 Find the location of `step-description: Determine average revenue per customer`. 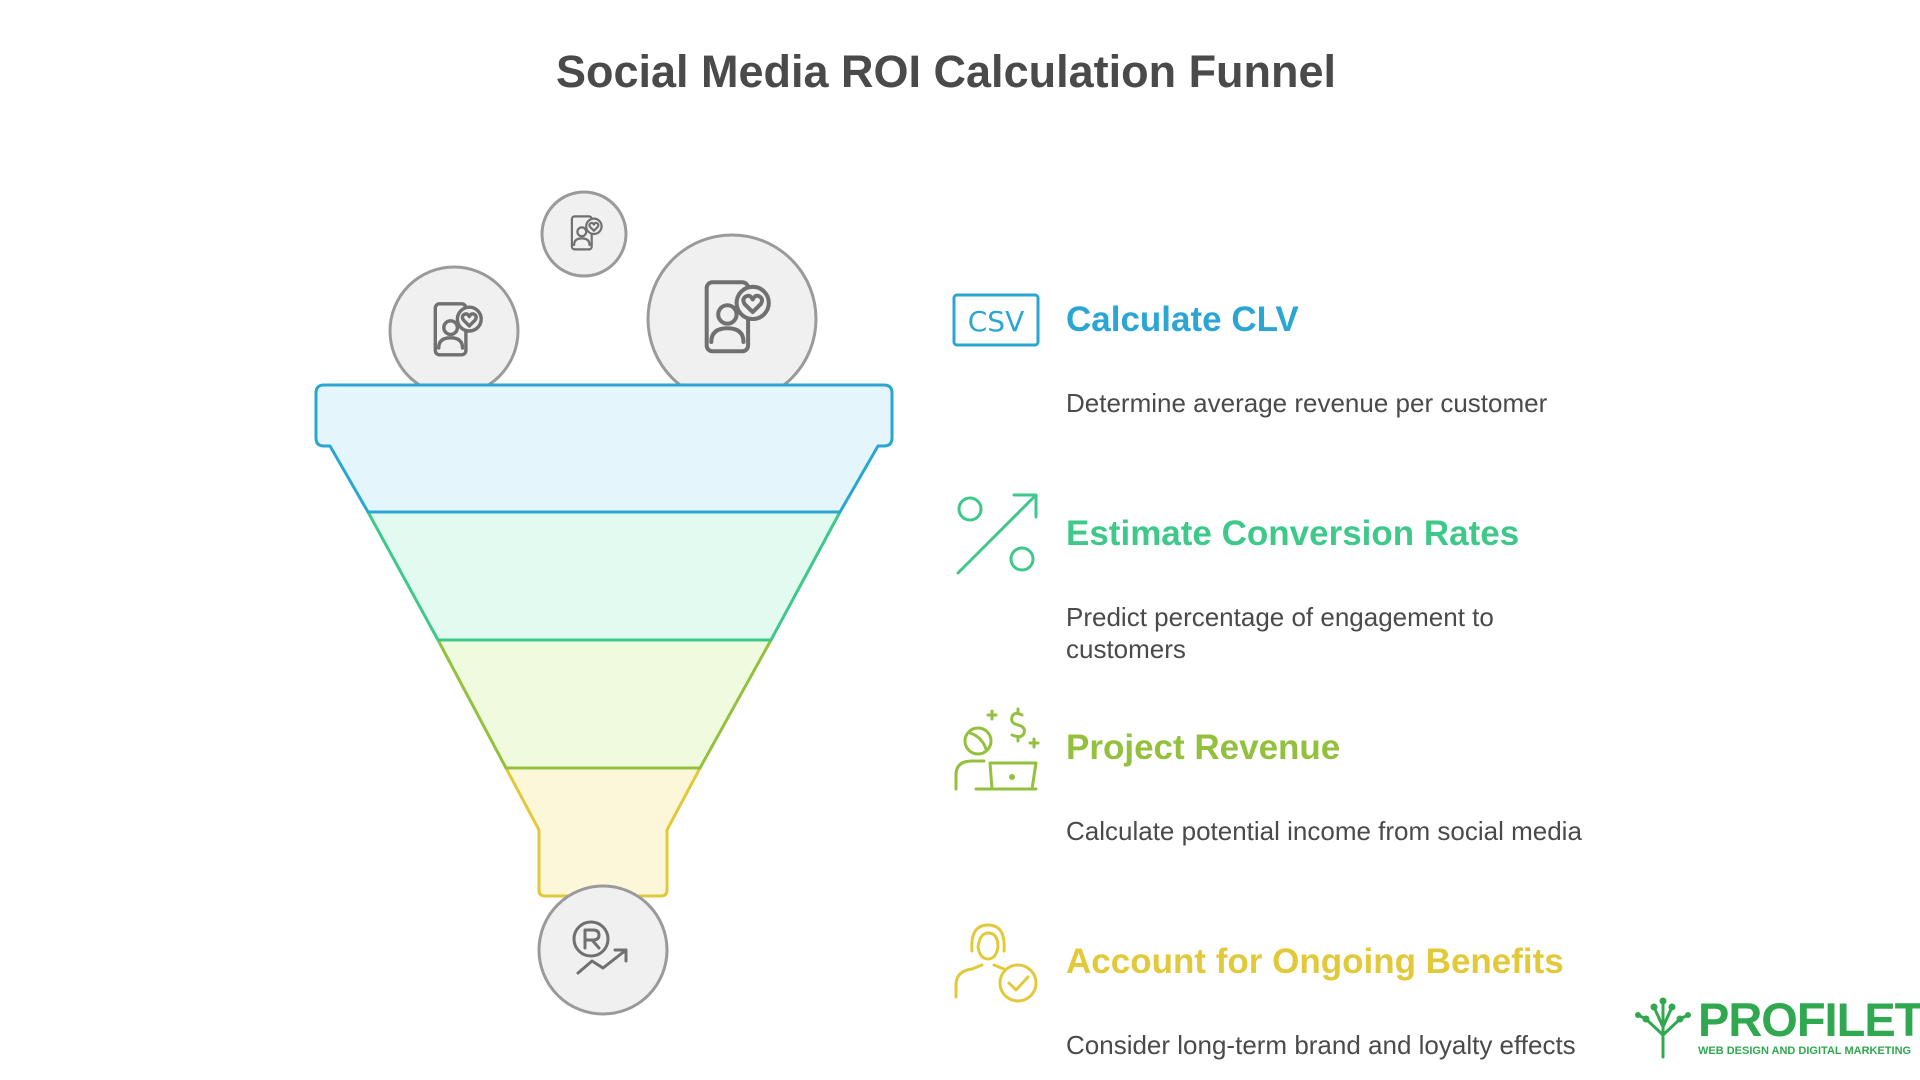

step-description: Determine average revenue per customer is located at coordinates (1307, 403).